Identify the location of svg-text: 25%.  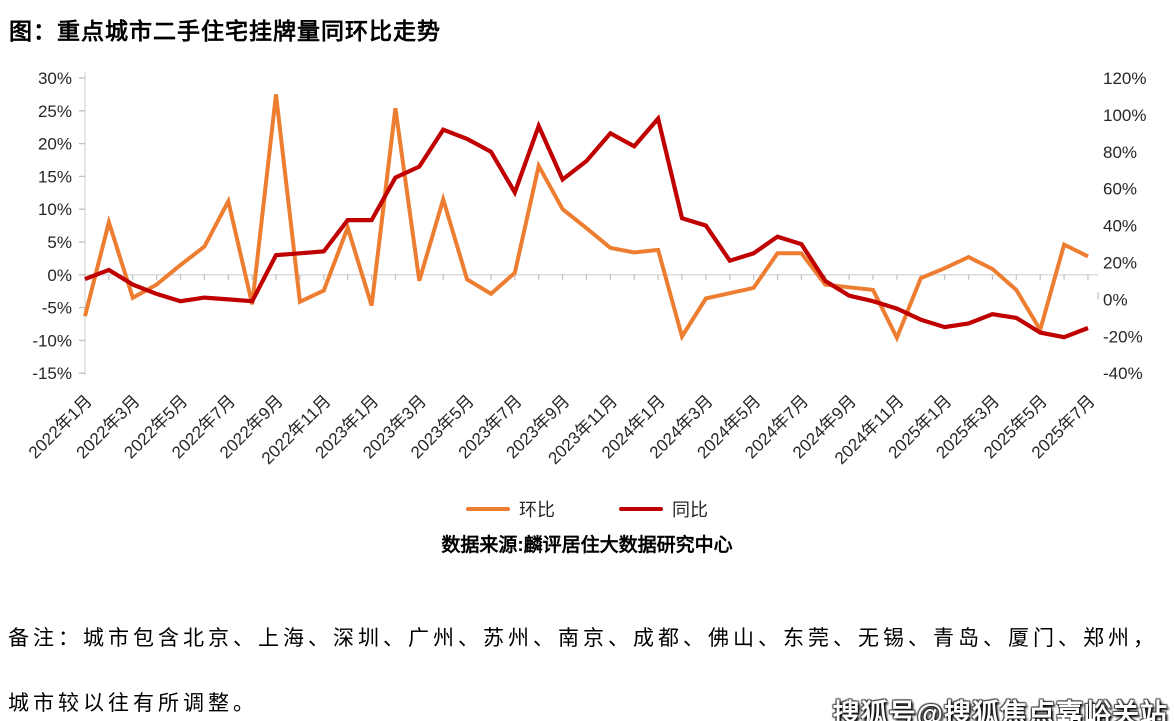
(55, 111).